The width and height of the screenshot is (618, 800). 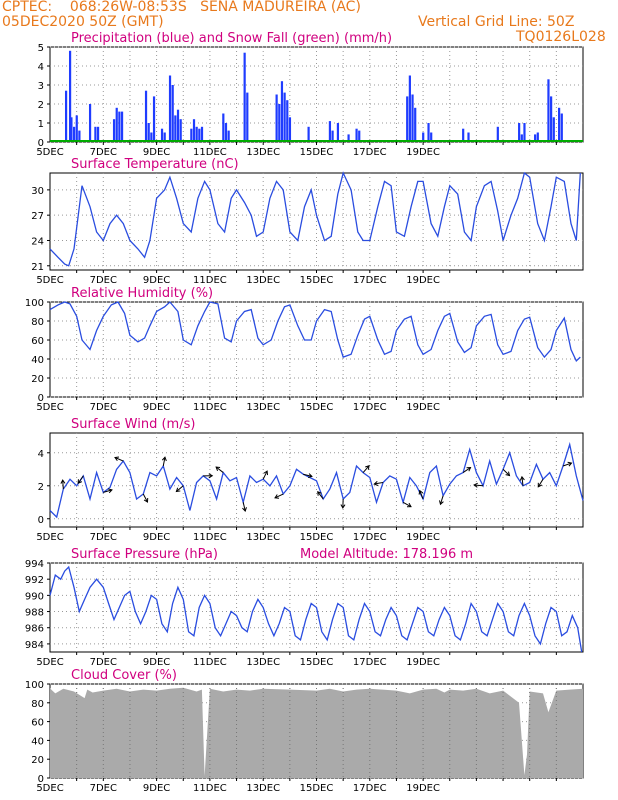 I want to click on panel-title: Surface Pressure (hPa), so click(x=144, y=554).